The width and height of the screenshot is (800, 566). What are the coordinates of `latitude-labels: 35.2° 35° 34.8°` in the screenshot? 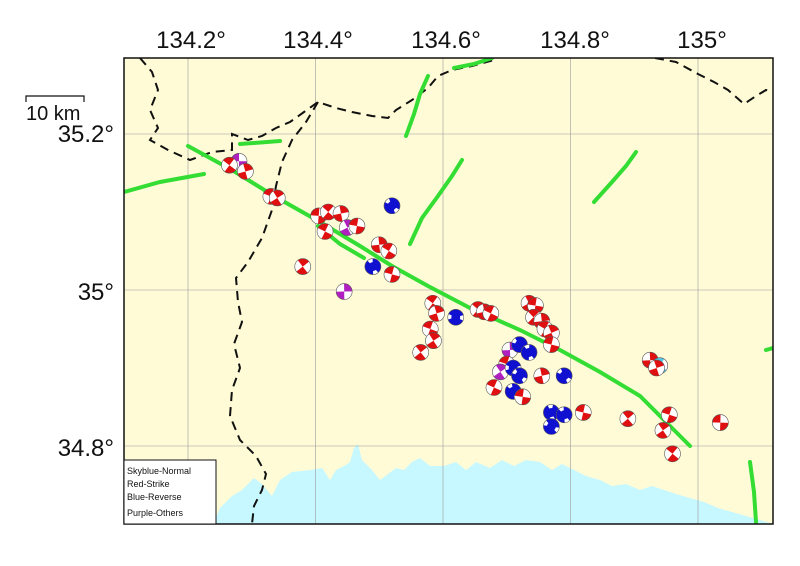 It's located at (86, 291).